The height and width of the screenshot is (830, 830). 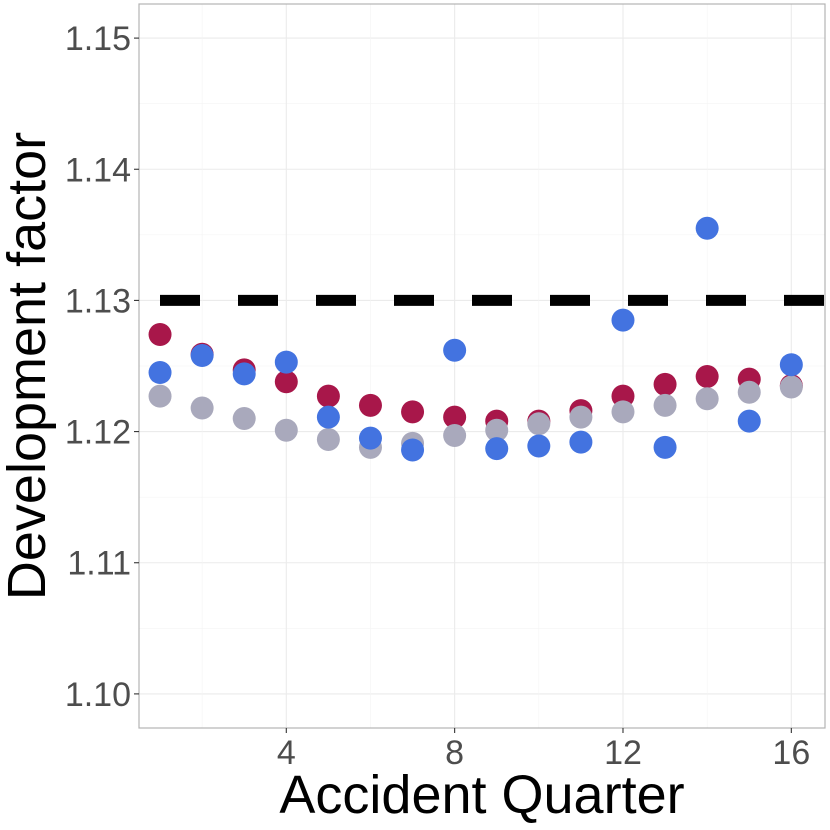 I want to click on x-tick-label: 12, so click(x=623, y=753).